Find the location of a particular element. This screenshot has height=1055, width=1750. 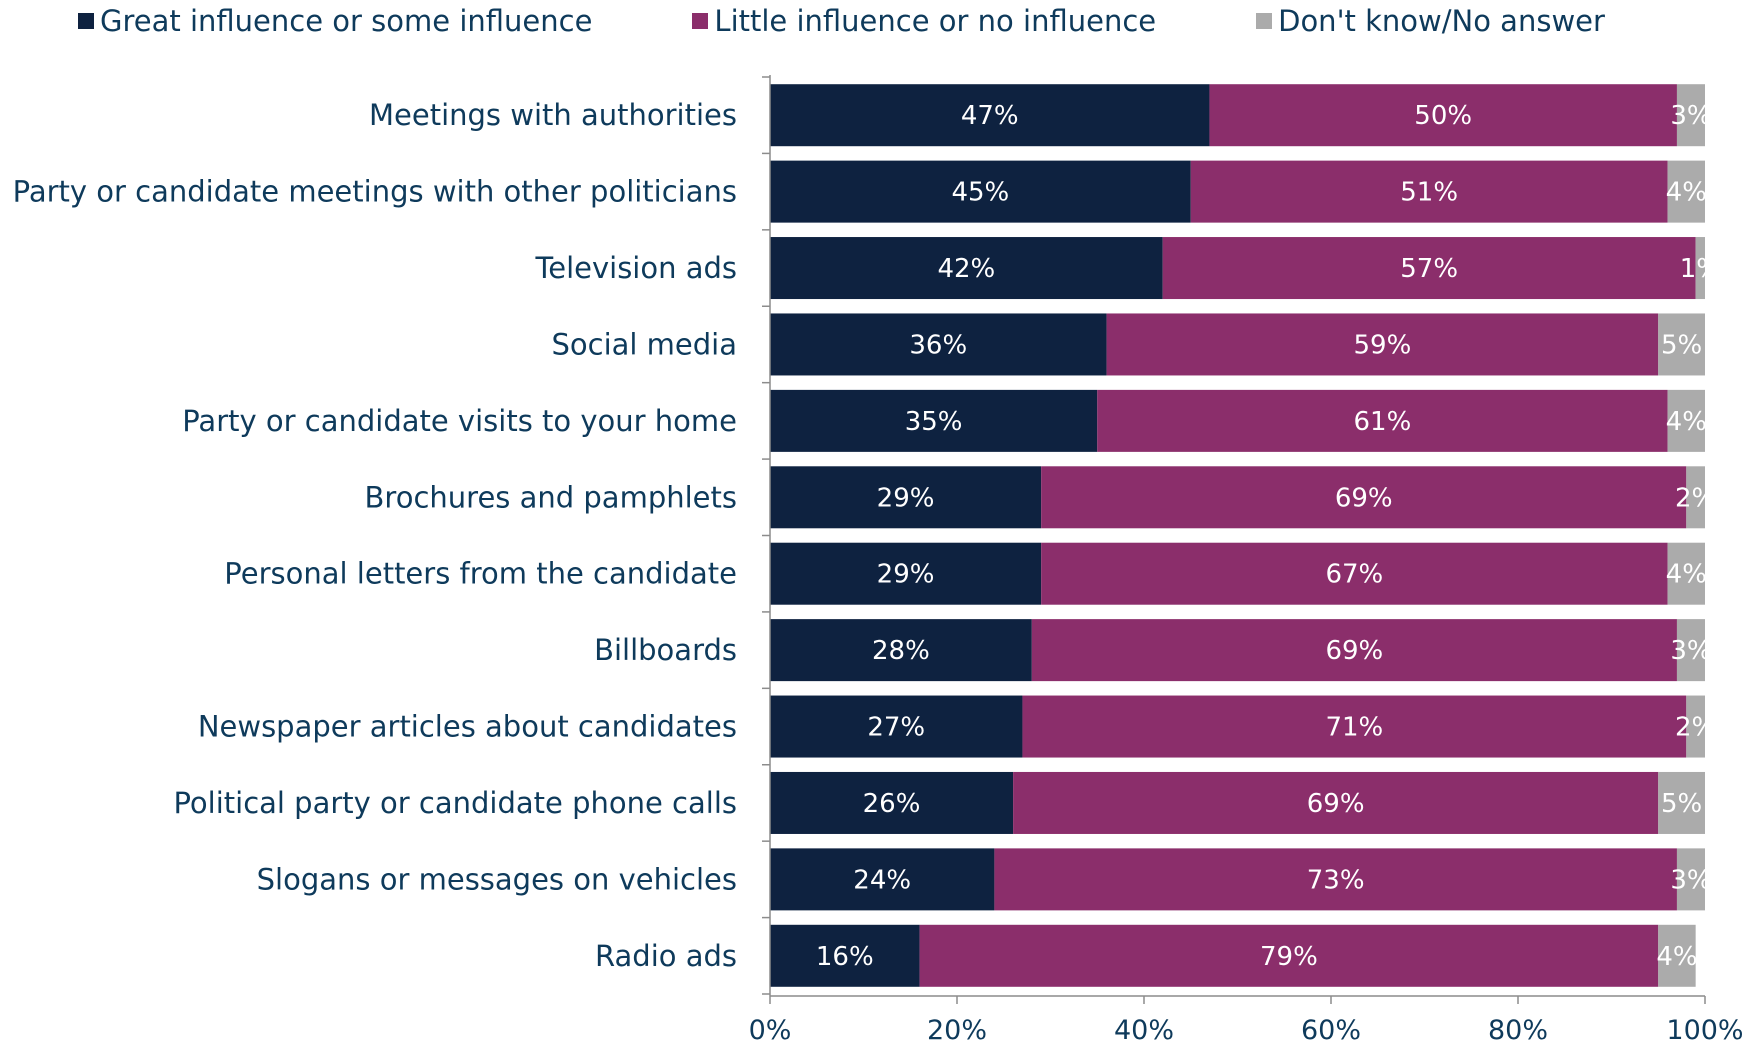

legend-item-great-influence: Great influence or some influence is located at coordinates (335, 21).